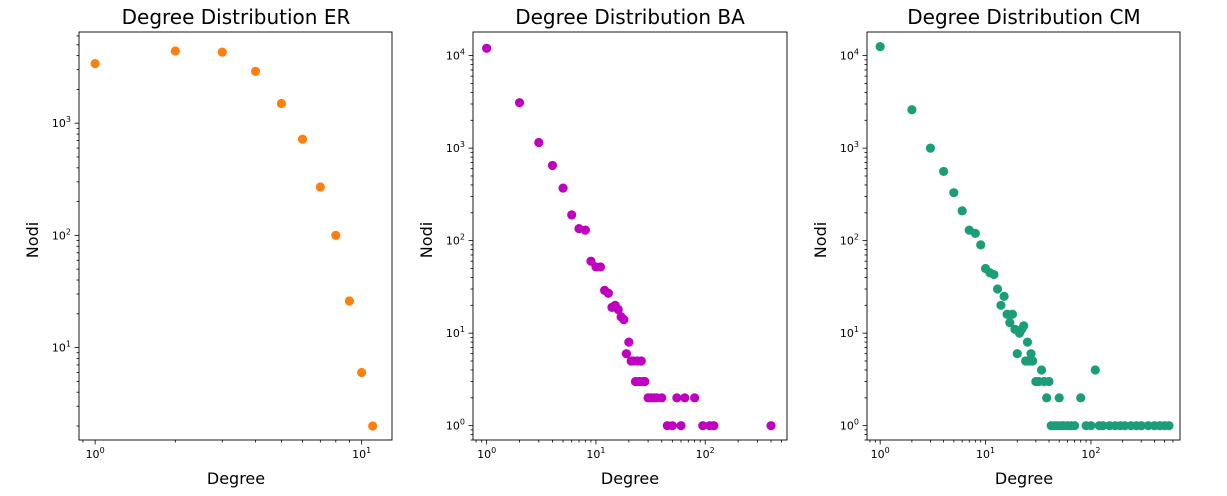  What do you see at coordinates (455, 147) in the screenshot?
I see `y-tick-label-ba: 10³` at bounding box center [455, 147].